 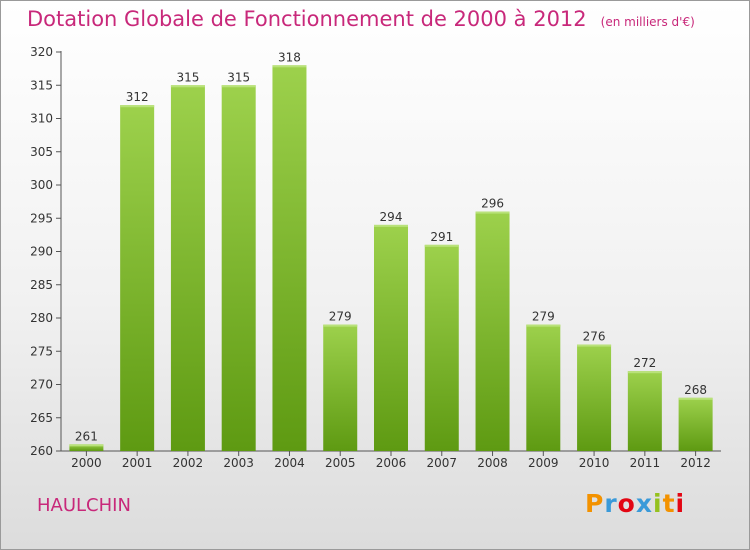 What do you see at coordinates (41, 119) in the screenshot?
I see `y-tick-label: 310` at bounding box center [41, 119].